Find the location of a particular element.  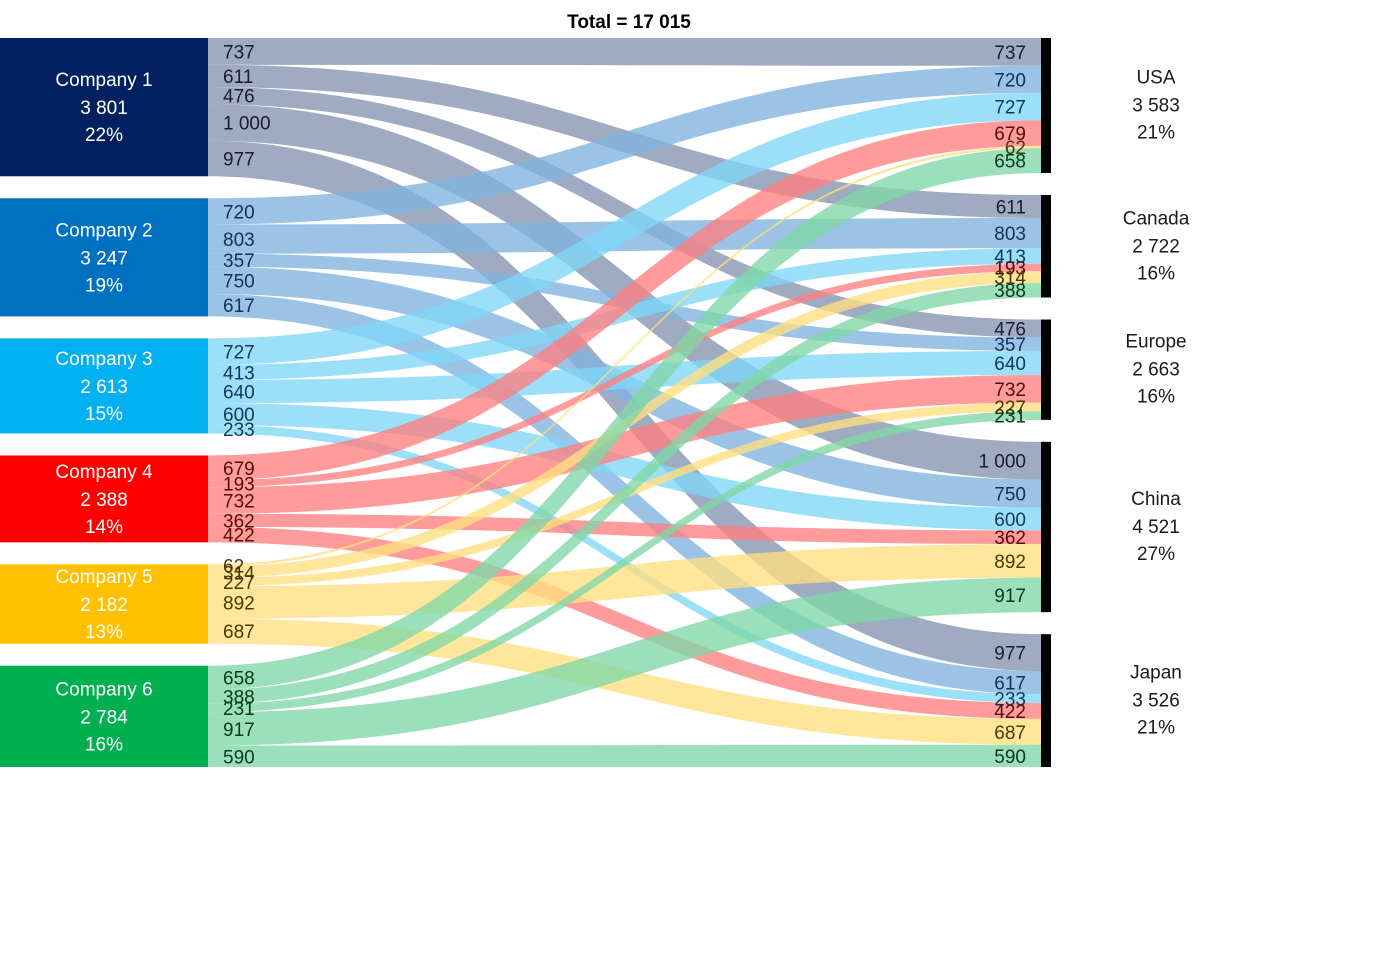

flow-value-label-right: 413 is located at coordinates (1010, 257).